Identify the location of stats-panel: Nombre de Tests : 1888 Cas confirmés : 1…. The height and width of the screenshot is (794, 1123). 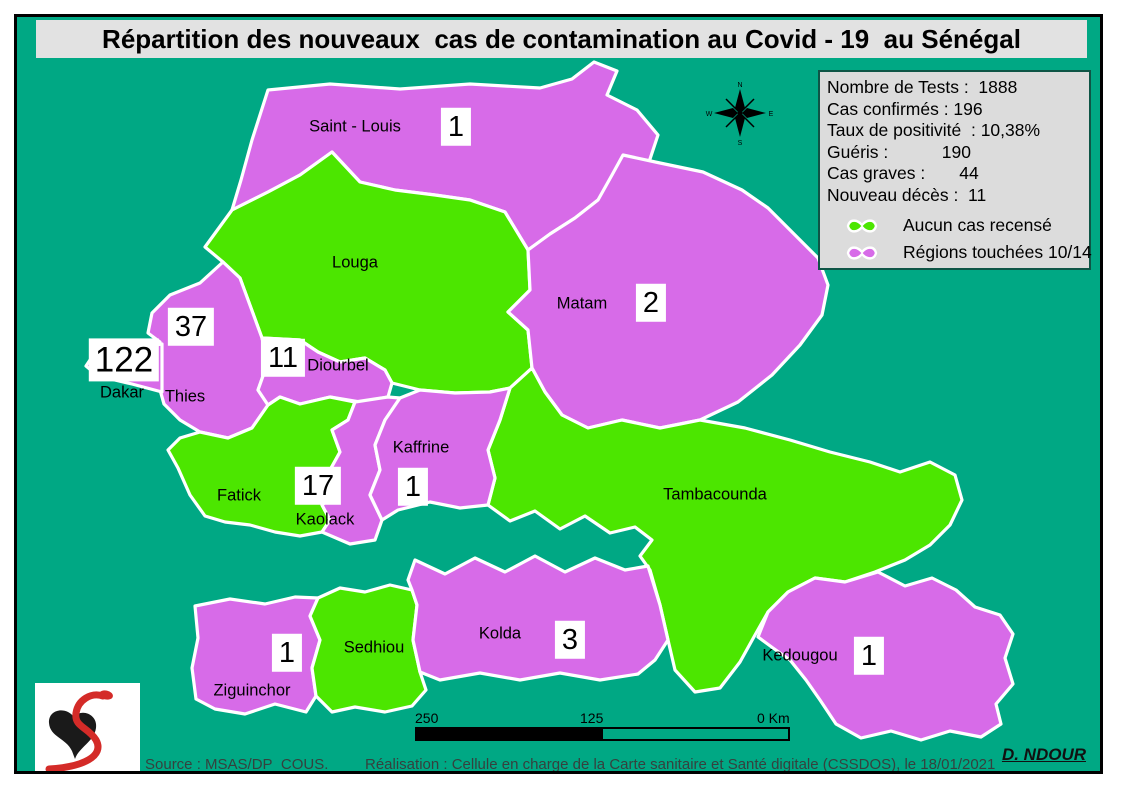
(955, 170).